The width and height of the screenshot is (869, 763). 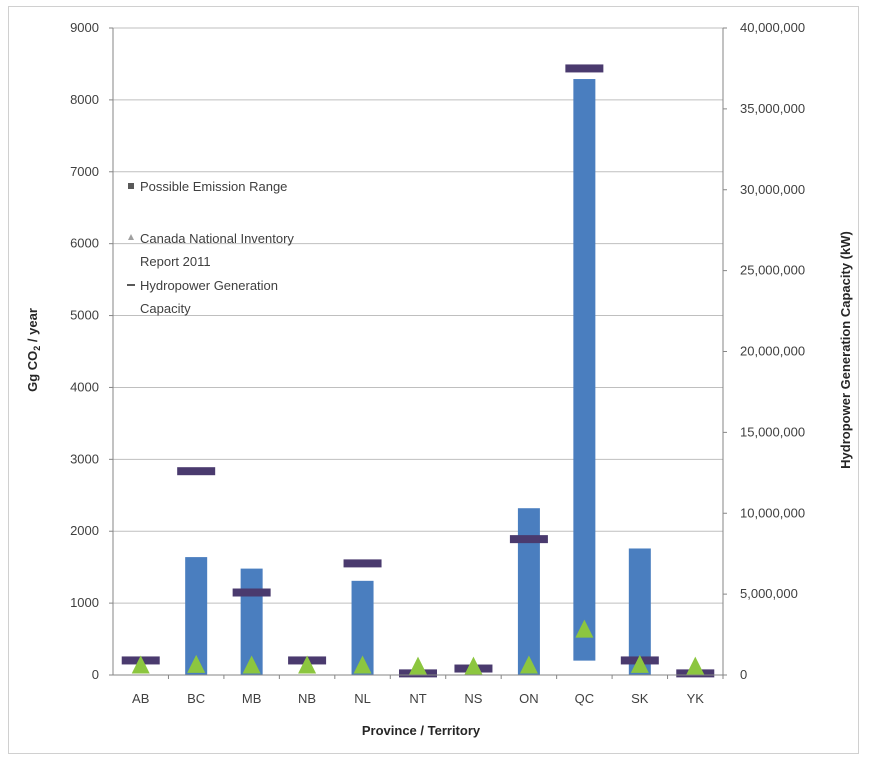 What do you see at coordinates (473, 698) in the screenshot?
I see `x-tick-label: NS` at bounding box center [473, 698].